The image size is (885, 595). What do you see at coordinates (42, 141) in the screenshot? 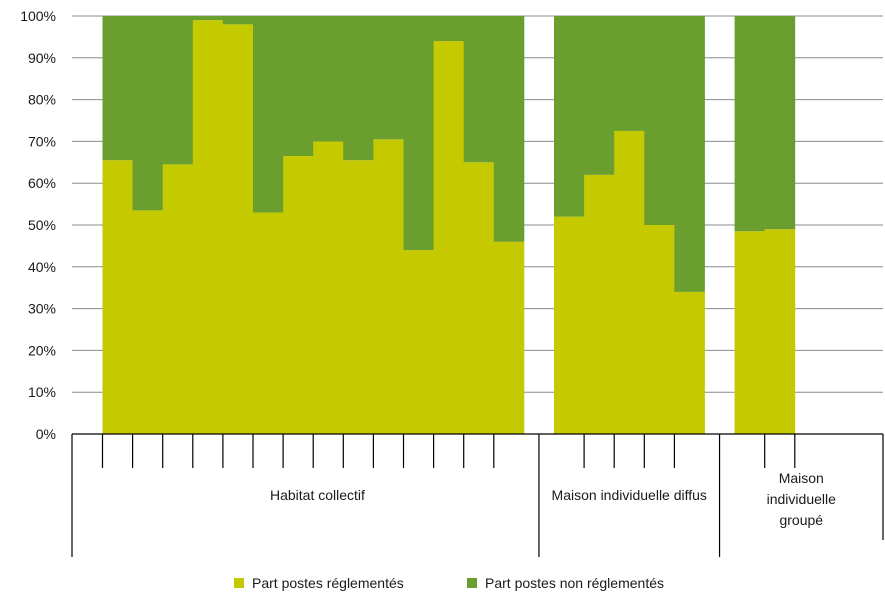
I see `y-tick-label: 70%` at bounding box center [42, 141].